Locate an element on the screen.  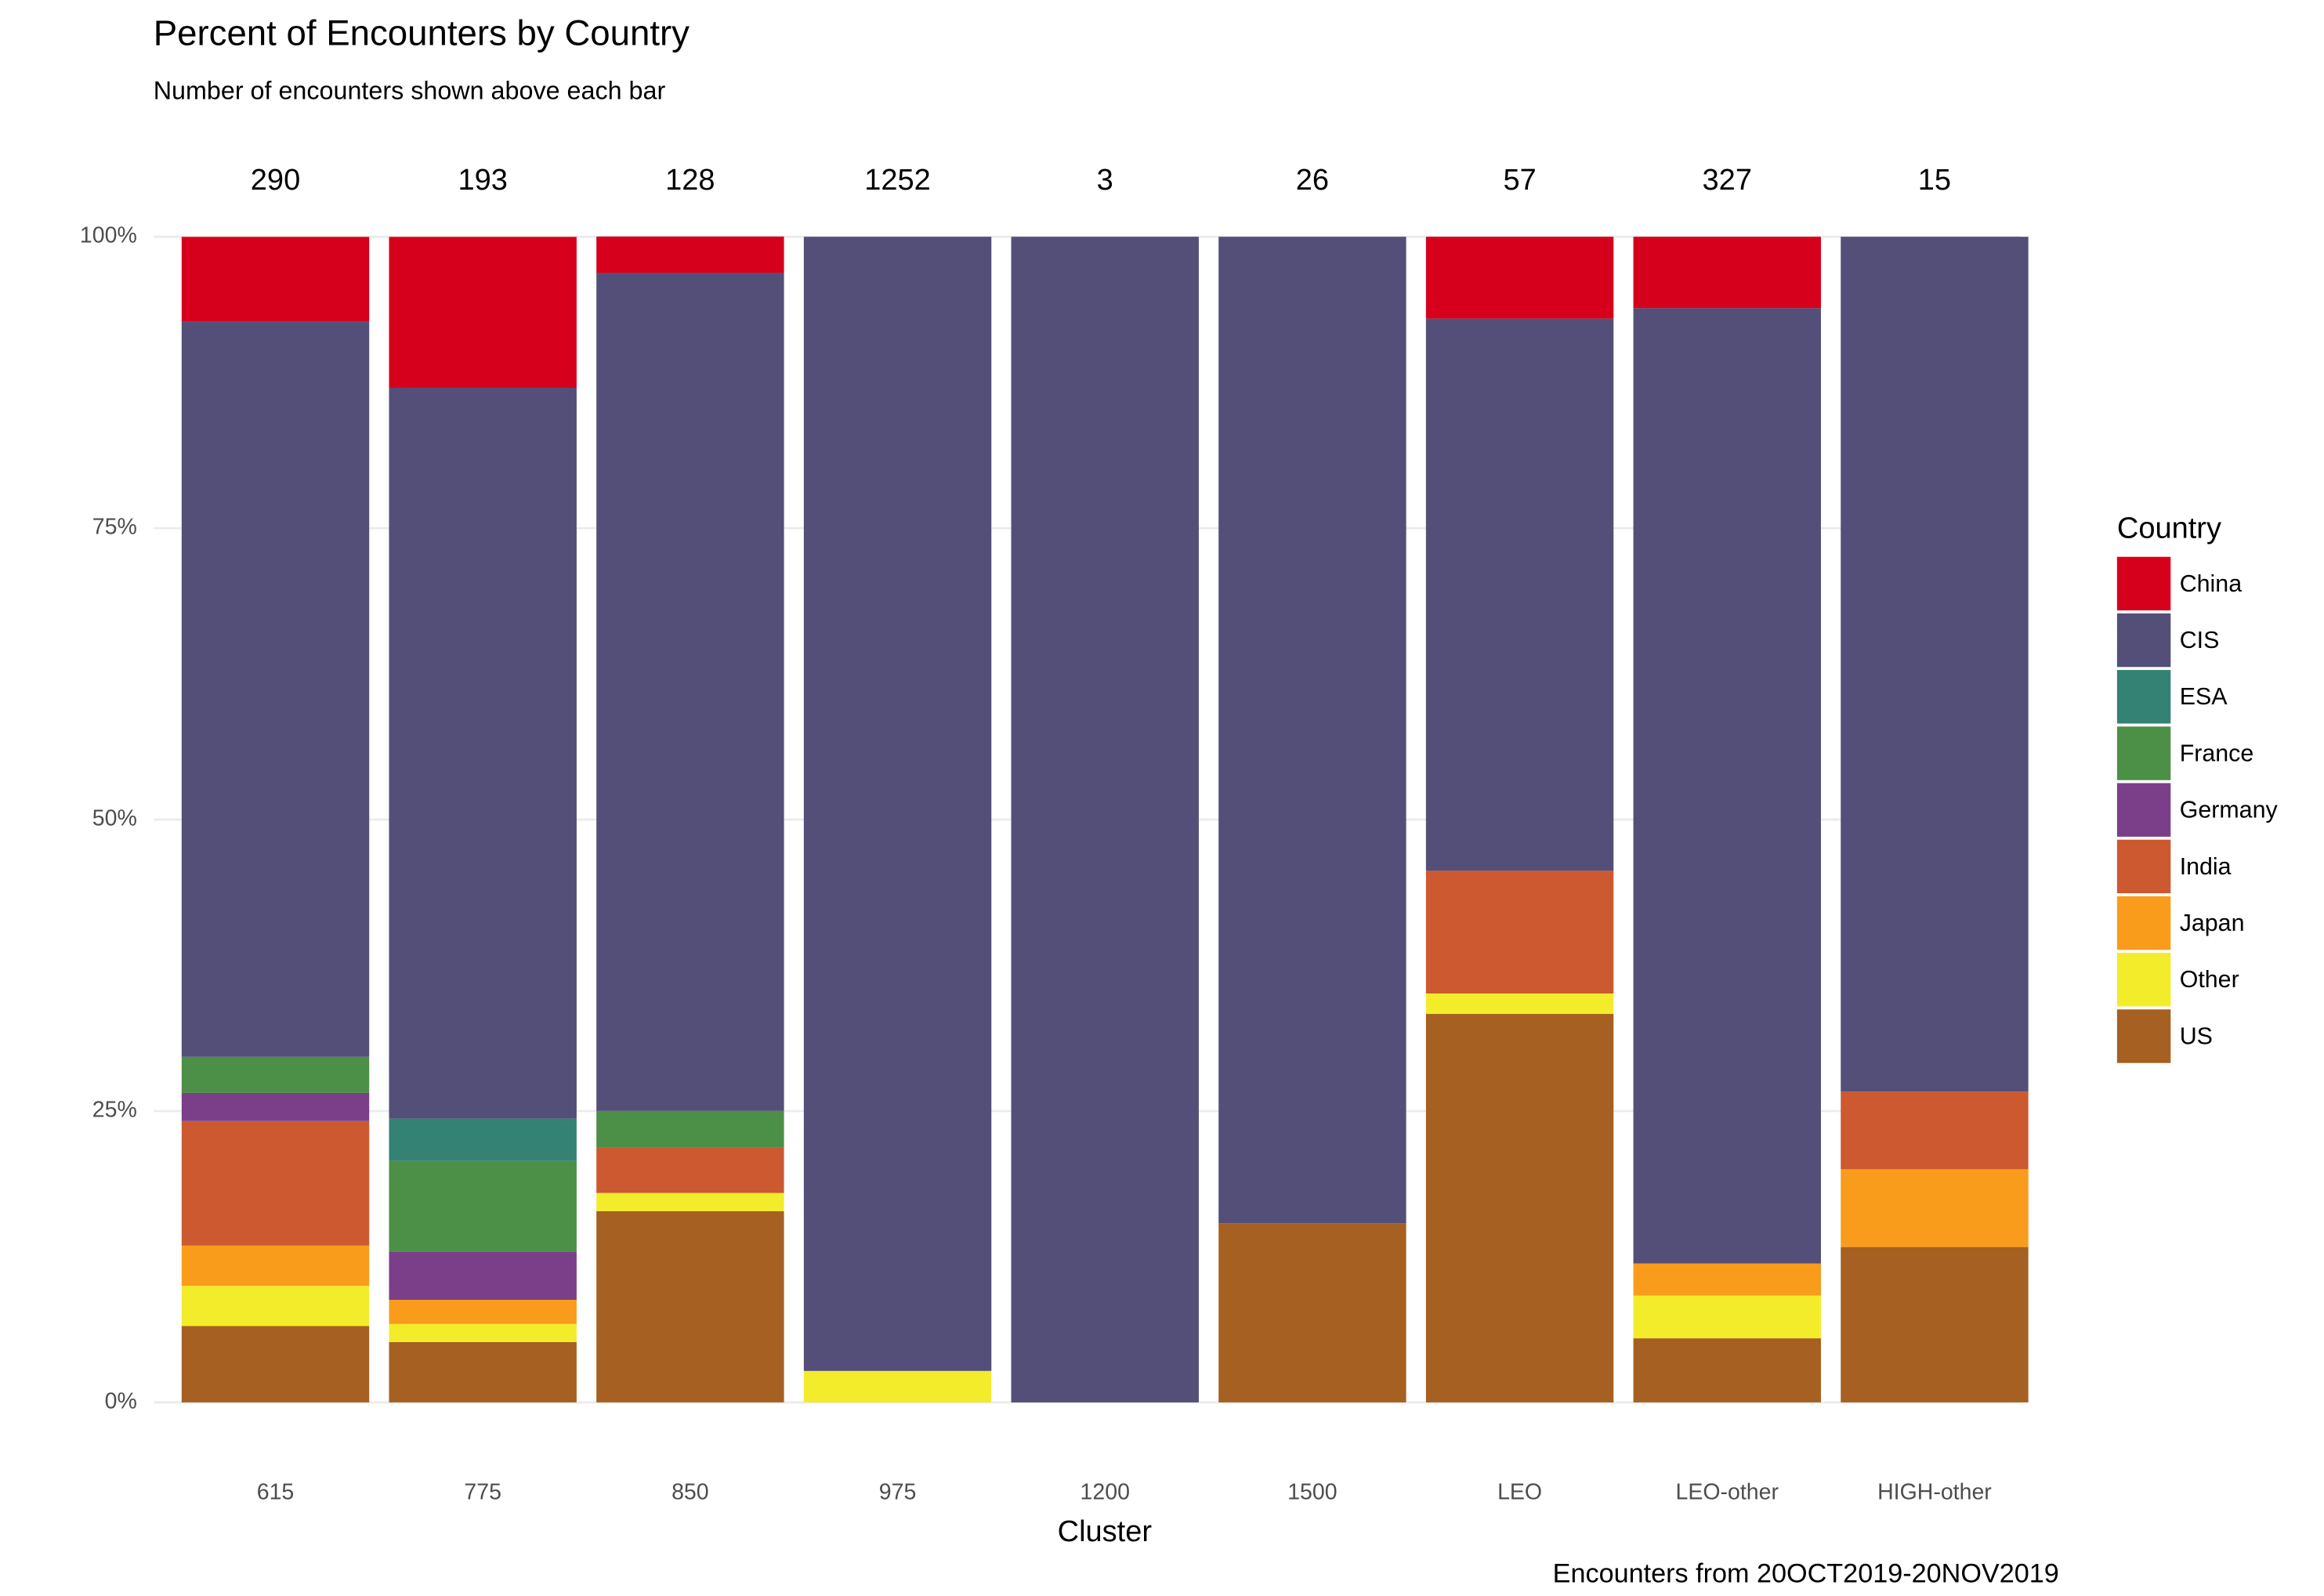
x-tick-label: 615 is located at coordinates (276, 1492).